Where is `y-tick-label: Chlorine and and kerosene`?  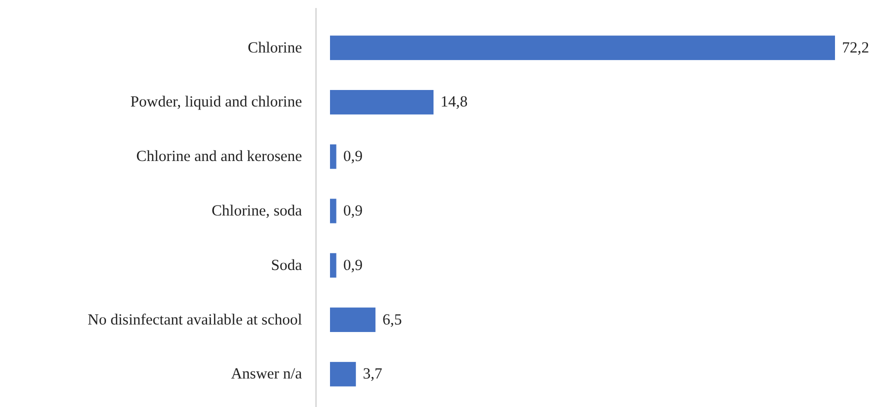
y-tick-label: Chlorine and and kerosene is located at coordinates (219, 157).